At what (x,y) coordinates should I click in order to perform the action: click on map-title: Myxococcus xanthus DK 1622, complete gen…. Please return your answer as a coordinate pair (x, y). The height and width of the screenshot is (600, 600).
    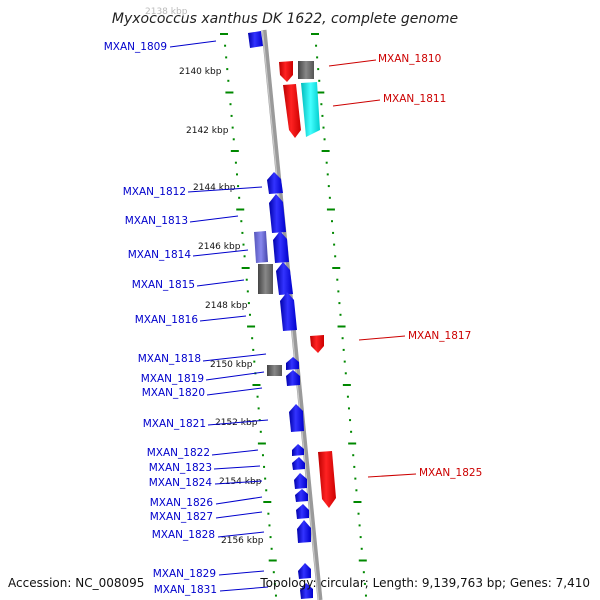
    Looking at the image, I should click on (285, 19).